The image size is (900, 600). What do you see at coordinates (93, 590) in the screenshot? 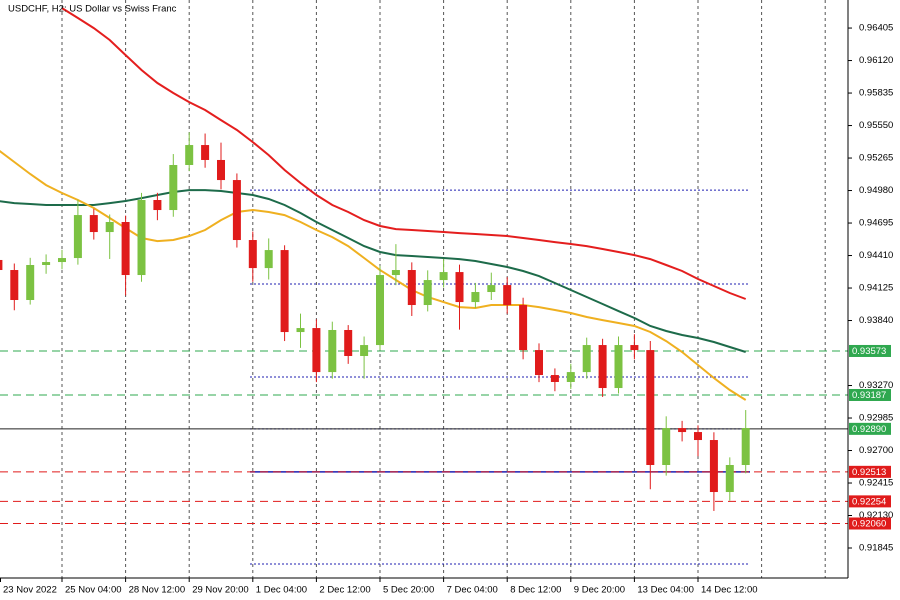
I see `x-tick-label: 25 Nov 04:00` at bounding box center [93, 590].